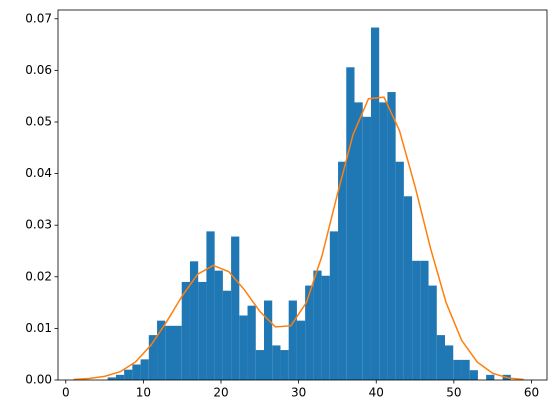  I want to click on x-tick-label: 50, so click(453, 393).